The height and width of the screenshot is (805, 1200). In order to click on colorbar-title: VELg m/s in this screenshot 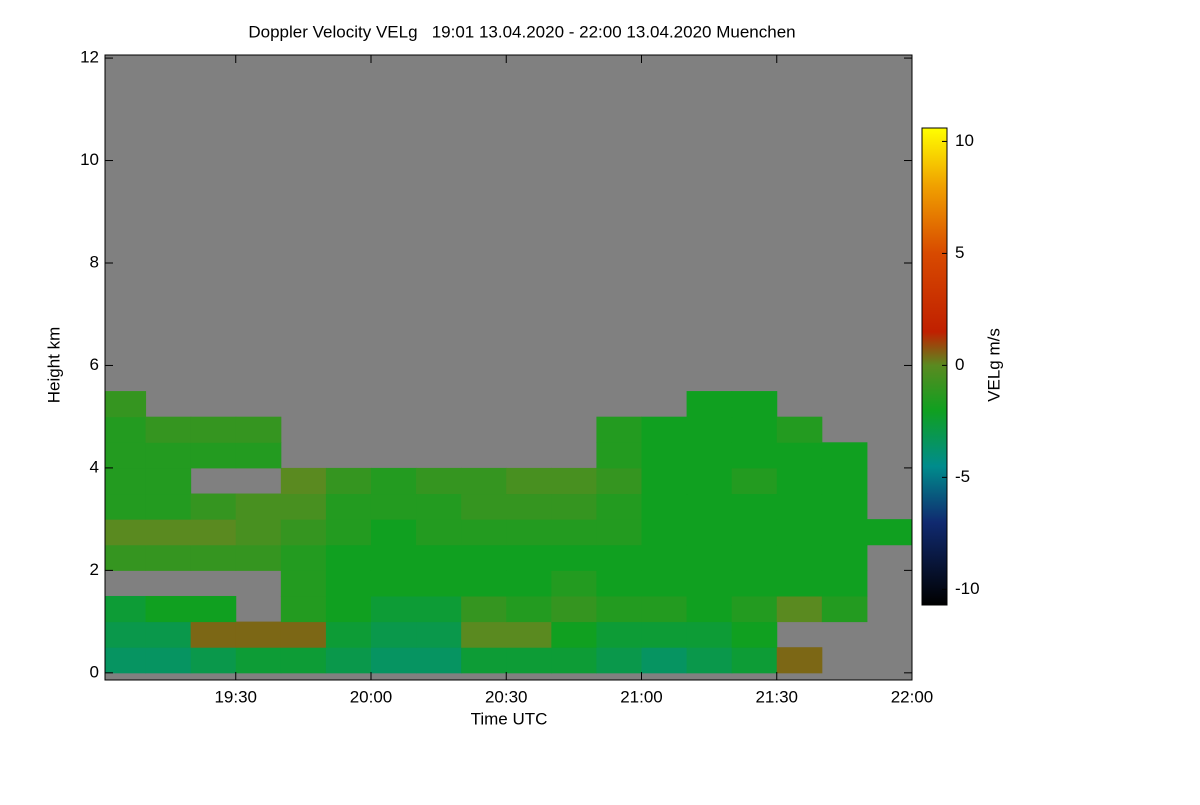, I will do `click(993, 365)`.